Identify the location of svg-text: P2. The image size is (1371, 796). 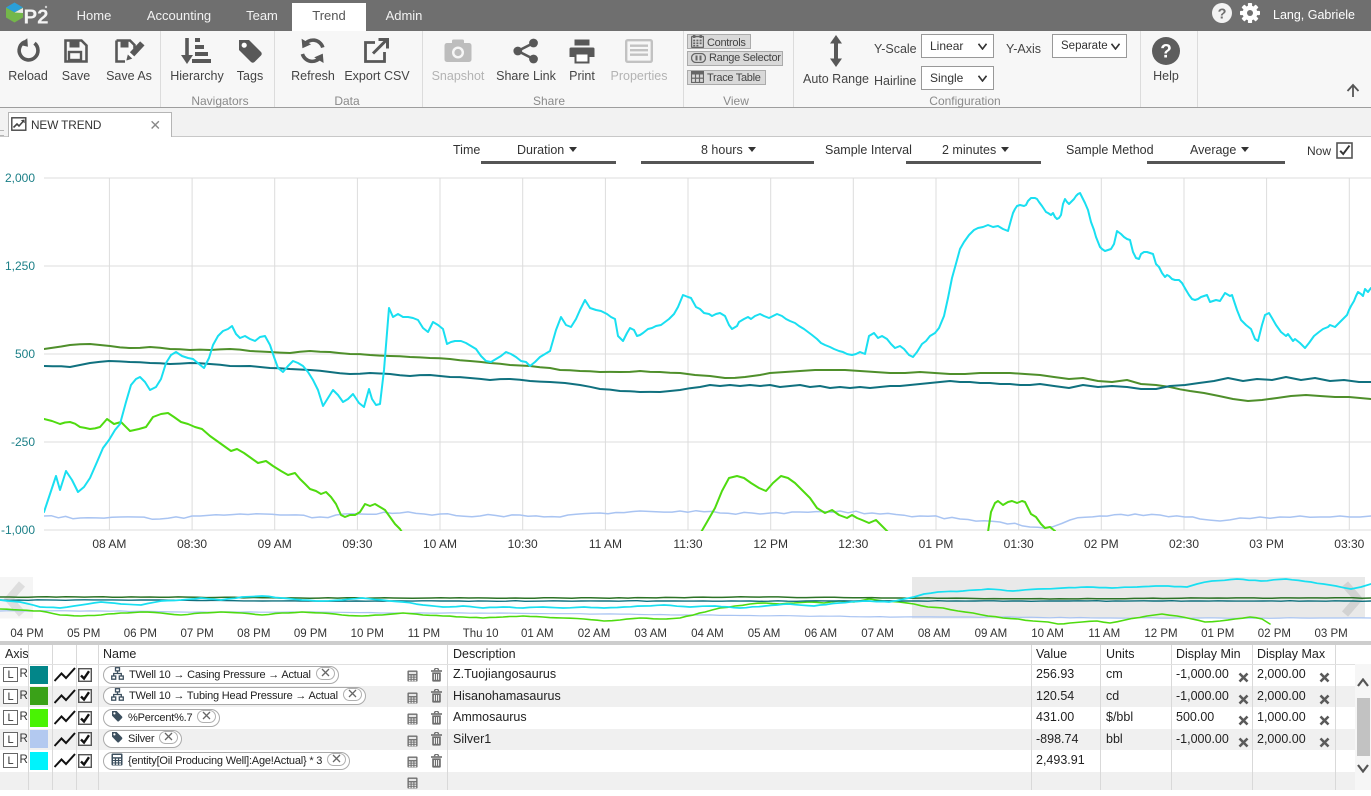
(36, 17).